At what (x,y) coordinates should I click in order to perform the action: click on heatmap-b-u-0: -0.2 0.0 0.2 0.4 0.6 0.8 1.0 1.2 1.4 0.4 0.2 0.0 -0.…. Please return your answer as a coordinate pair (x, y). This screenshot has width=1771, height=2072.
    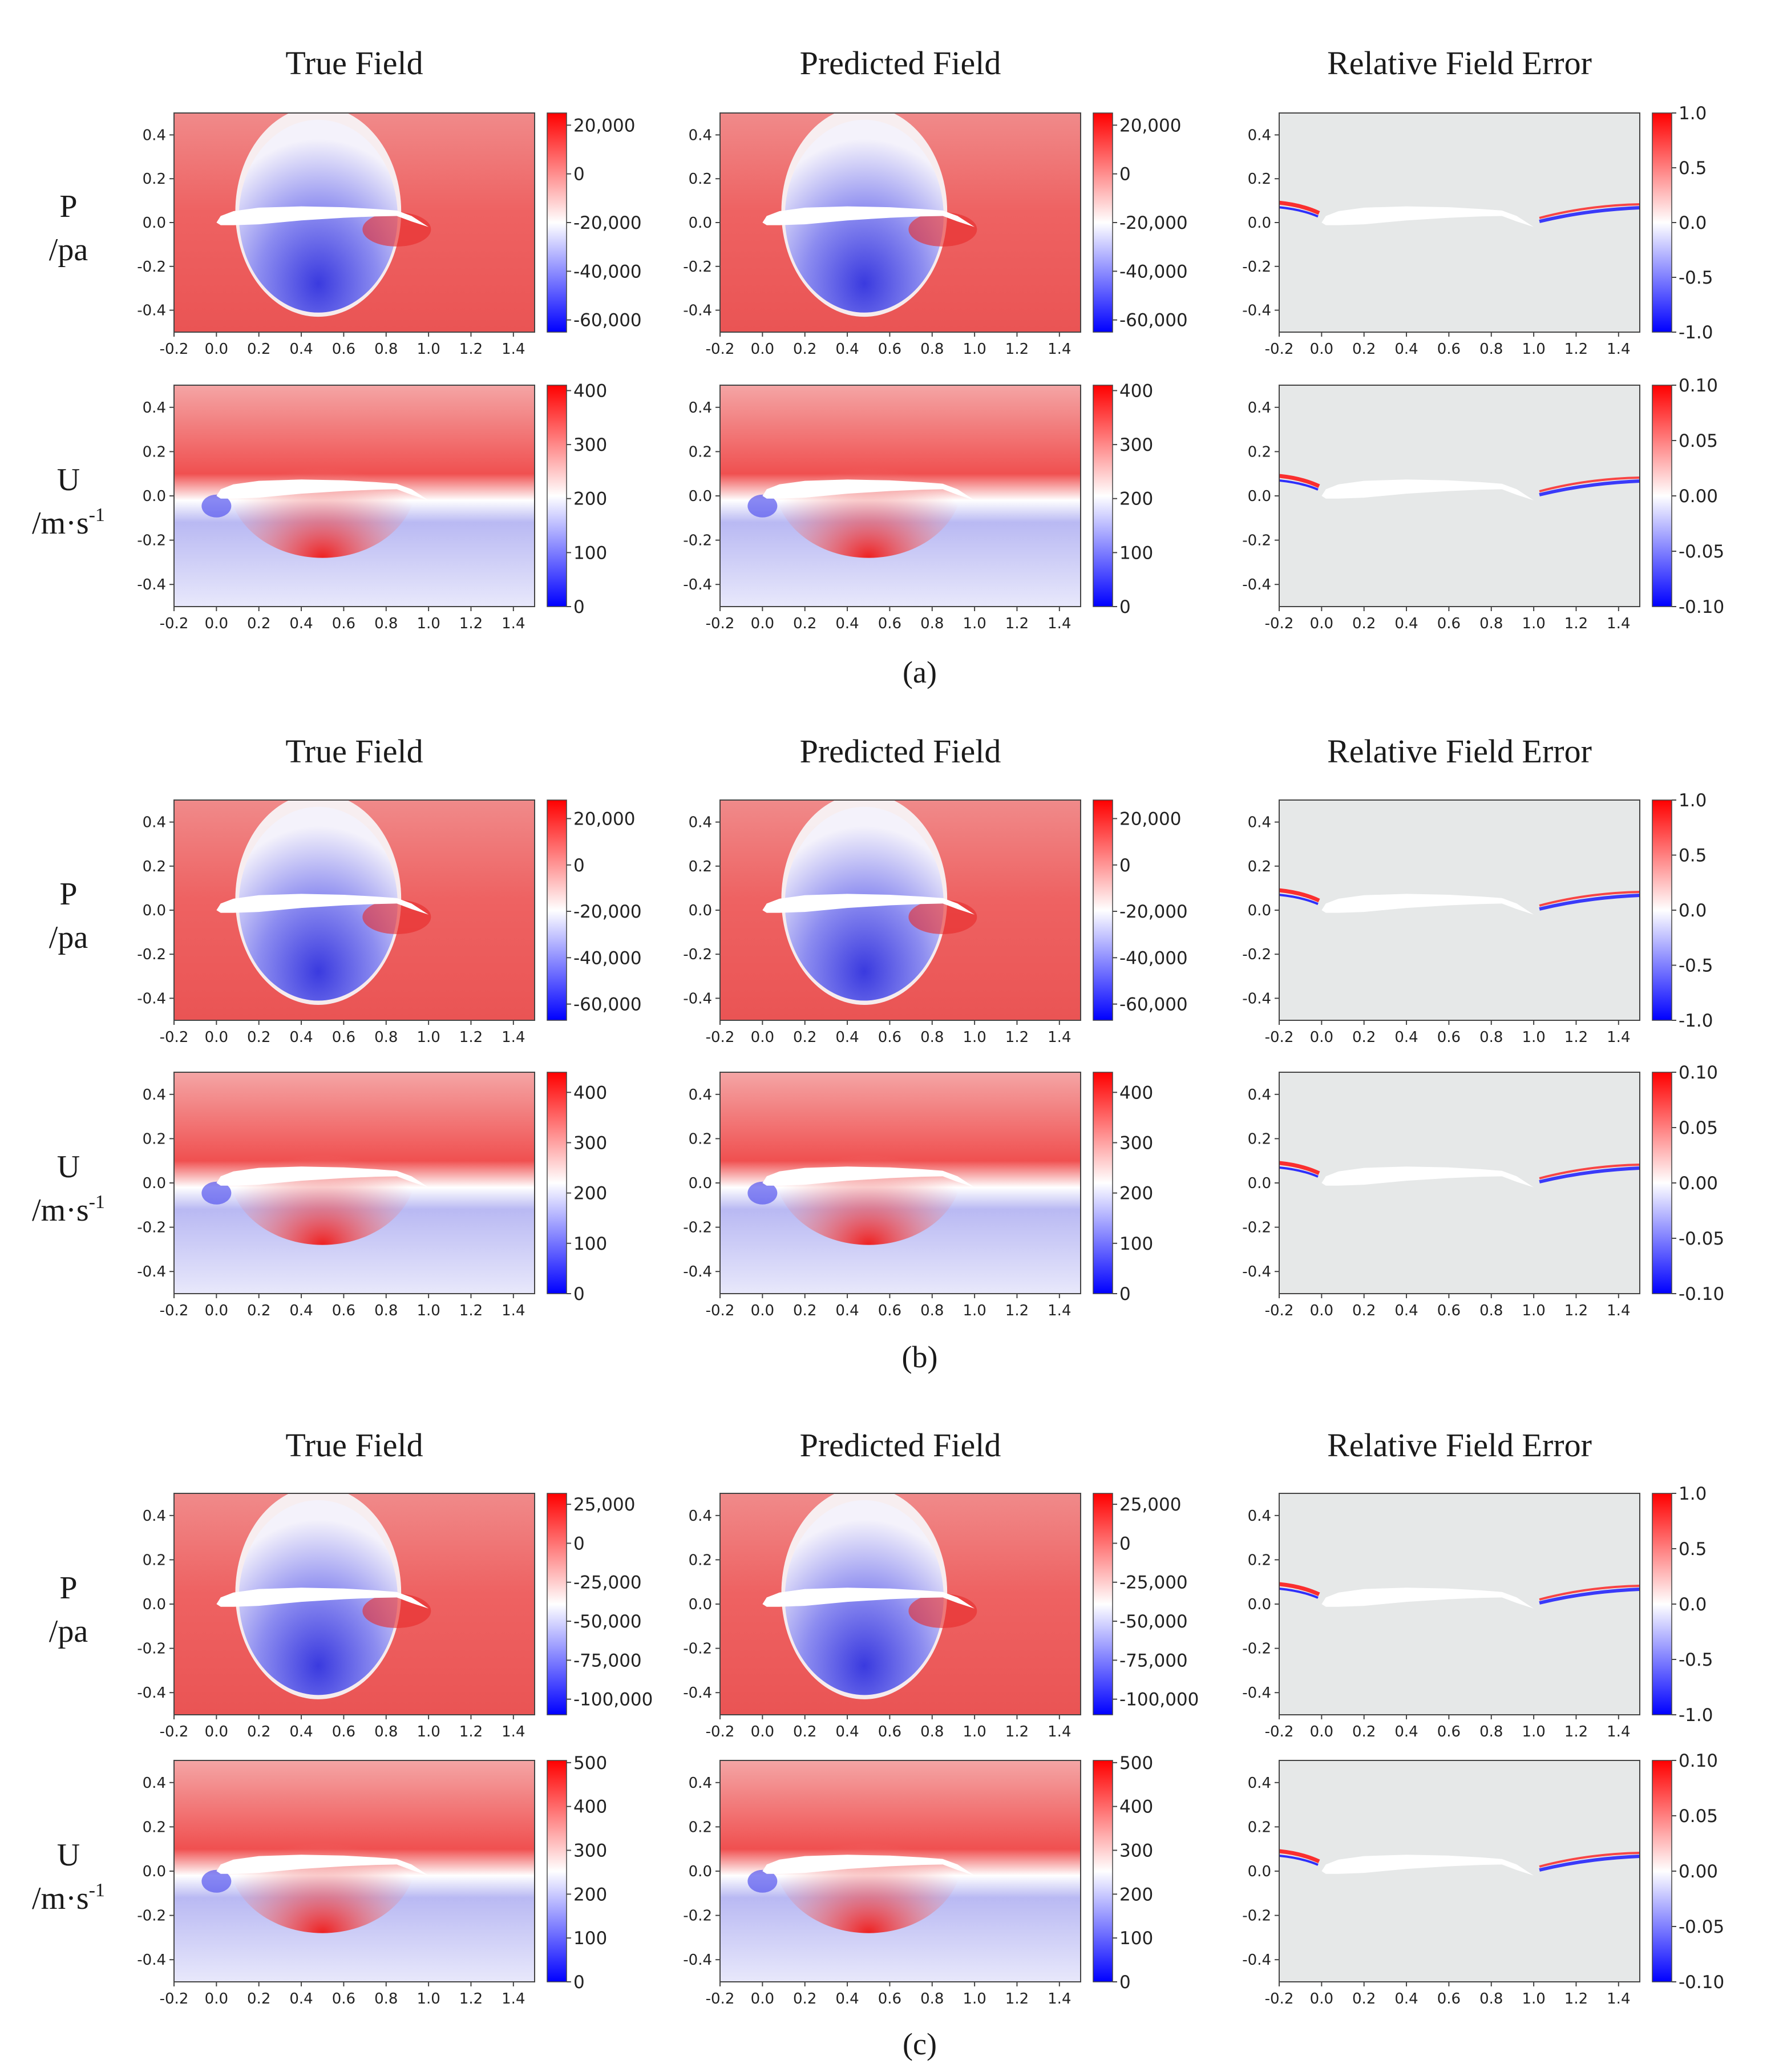
    Looking at the image, I should click on (372, 1195).